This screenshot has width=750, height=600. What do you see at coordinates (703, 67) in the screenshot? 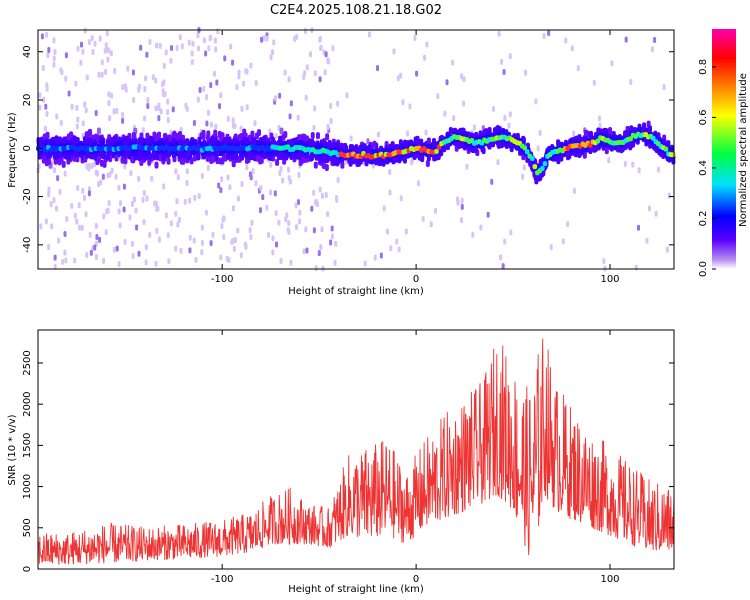
I see `colorbar-tick-label: 0.8` at bounding box center [703, 67].